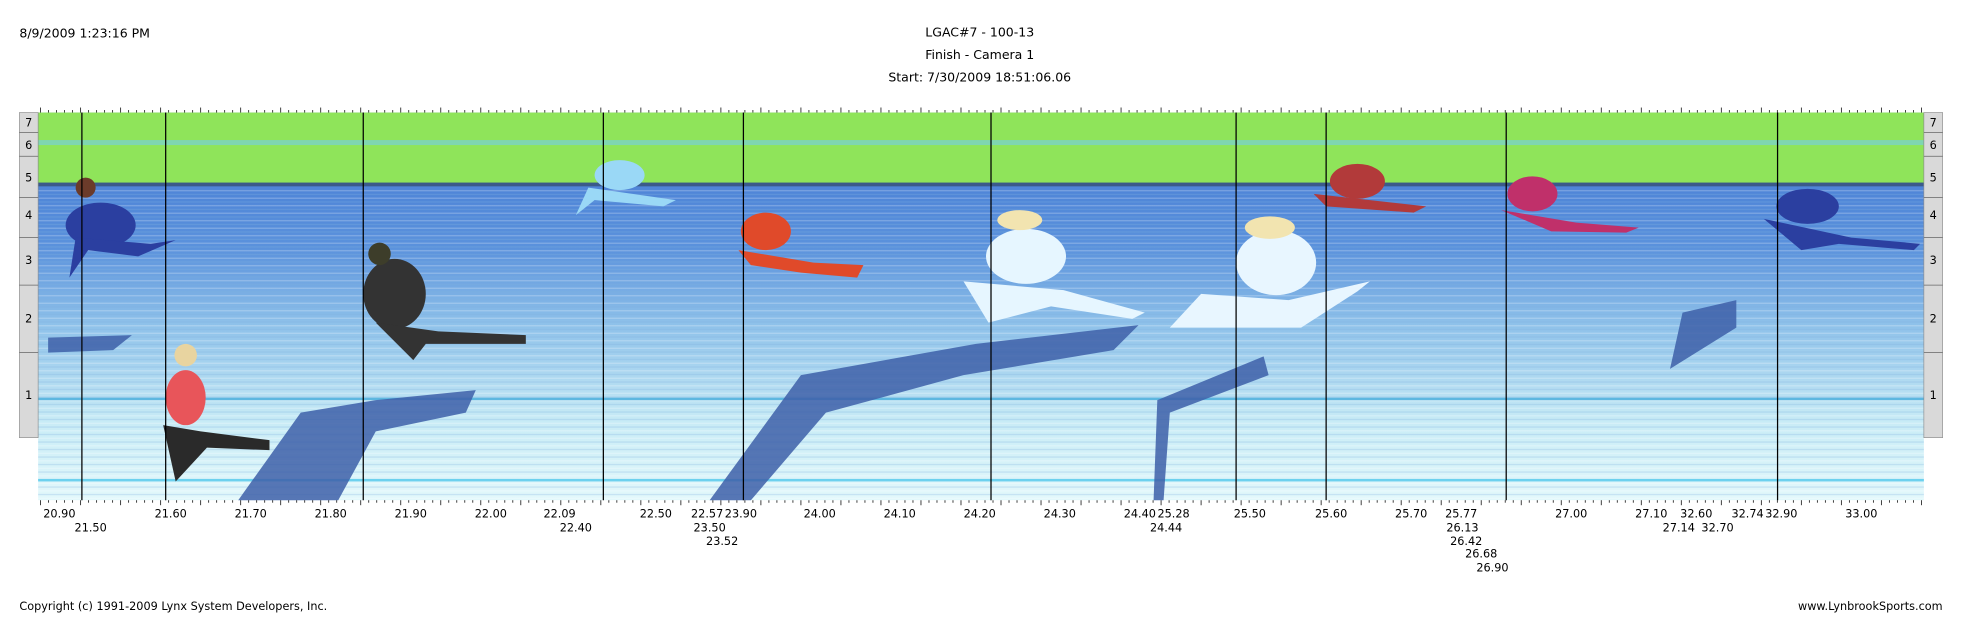 Image resolution: width=1962 pixels, height=634 pixels. Describe the element at coordinates (491, 514) in the screenshot. I see `time-label: 22.00` at that location.